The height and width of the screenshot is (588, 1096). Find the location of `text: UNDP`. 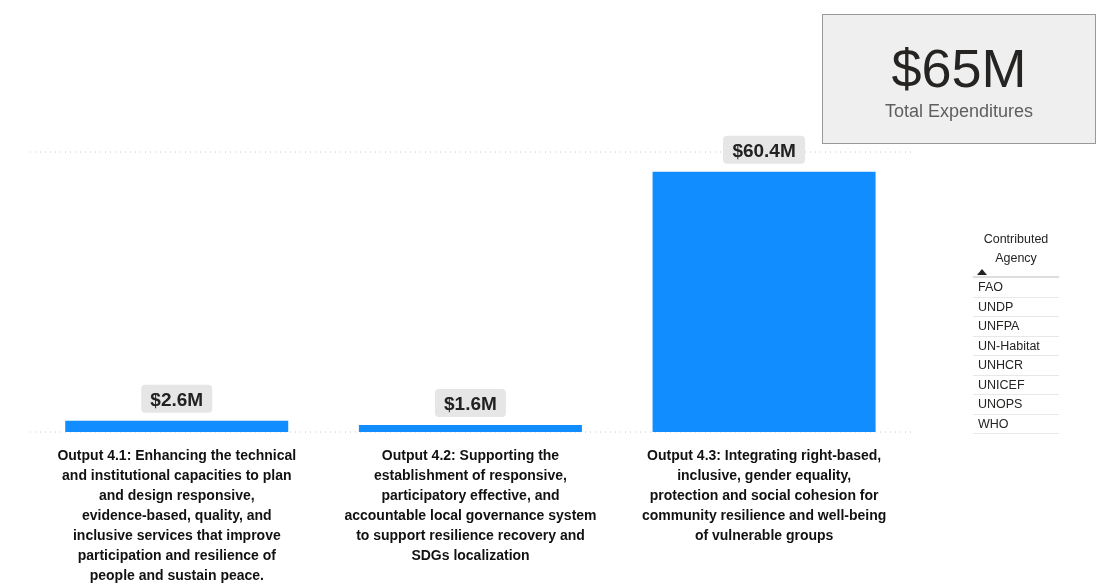

text: UNDP is located at coordinates (1016, 307).